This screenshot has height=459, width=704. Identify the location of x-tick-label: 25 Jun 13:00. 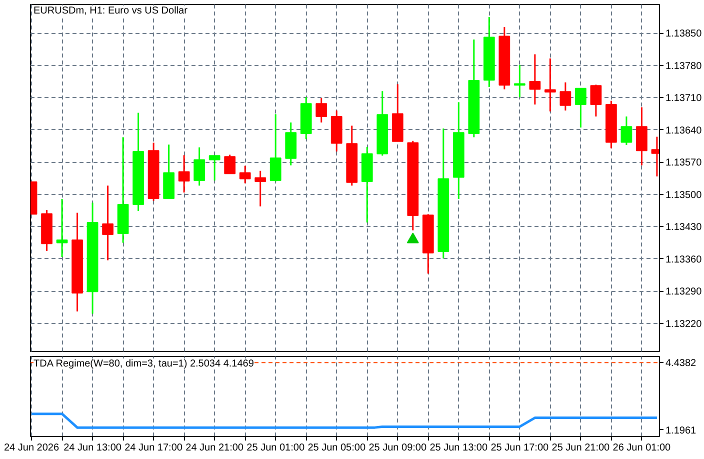
(459, 448).